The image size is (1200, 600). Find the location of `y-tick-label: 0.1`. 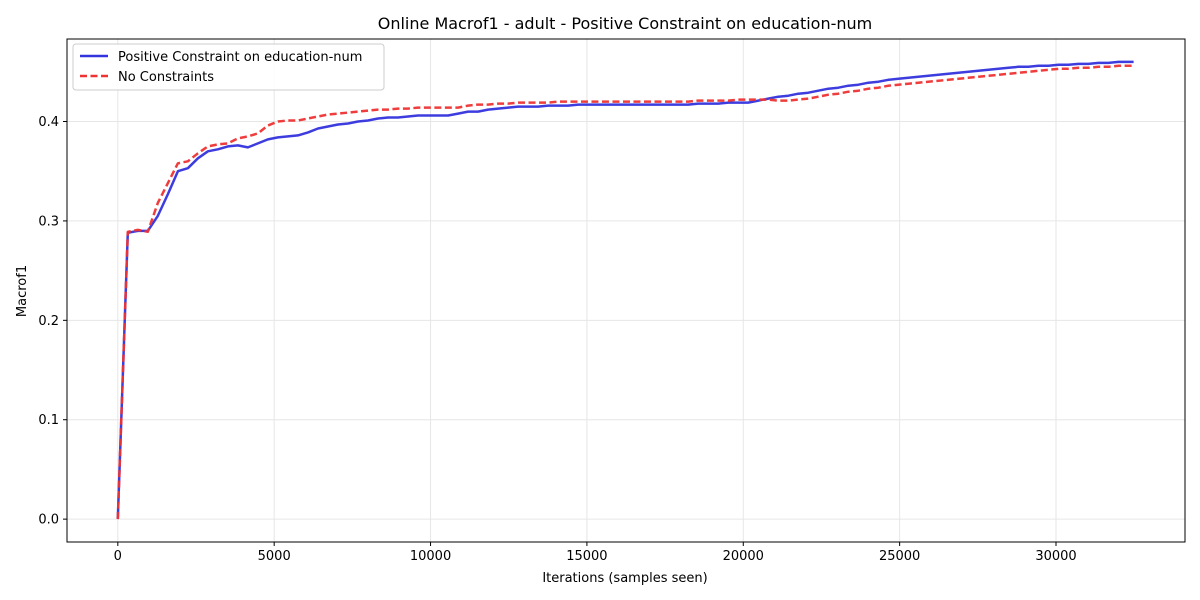

y-tick-label: 0.1 is located at coordinates (48, 420).